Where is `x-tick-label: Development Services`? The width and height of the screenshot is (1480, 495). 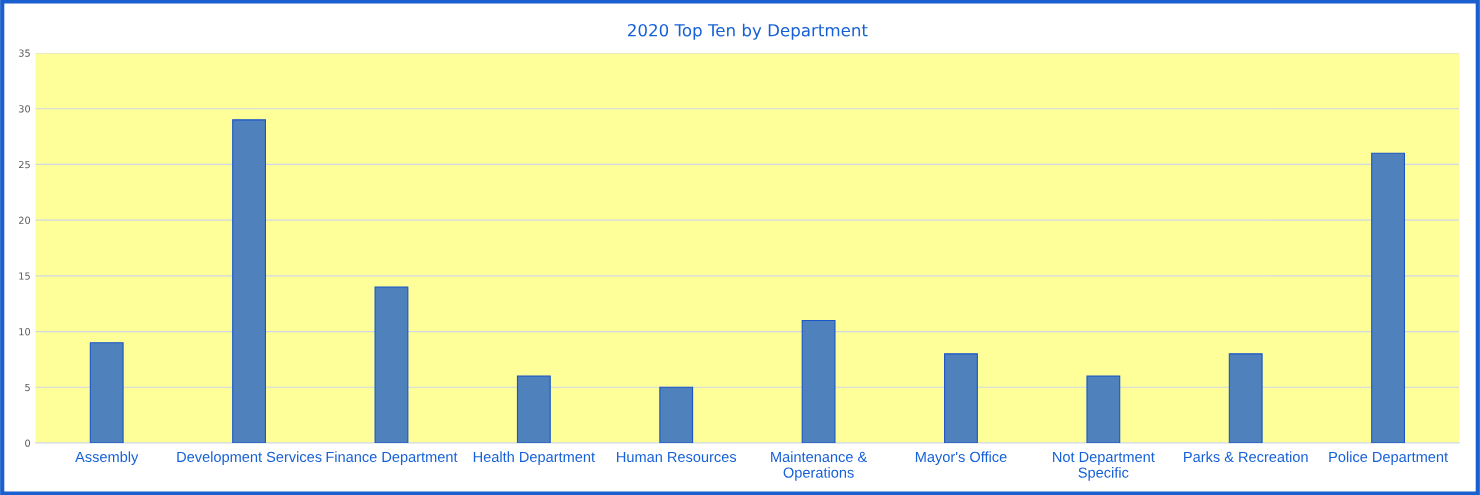
x-tick-label: Development Services is located at coordinates (249, 458).